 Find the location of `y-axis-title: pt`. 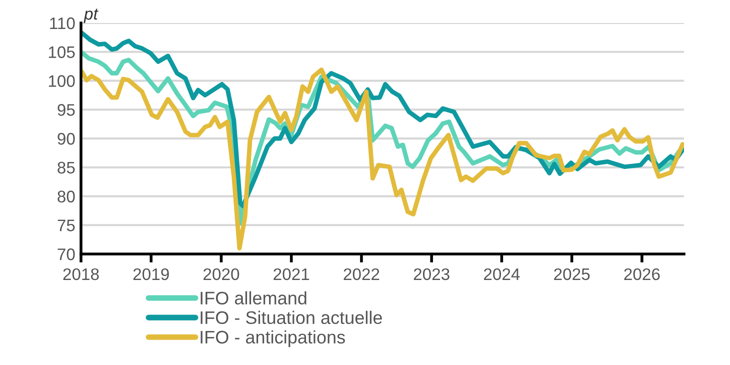

y-axis-title: pt is located at coordinates (91, 15).